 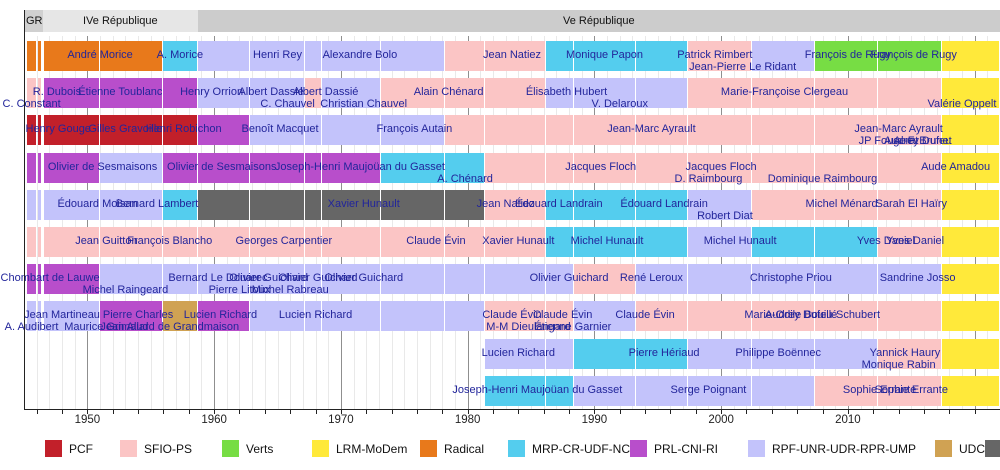 What do you see at coordinates (992, 448) in the screenshot?
I see `legend-item` at bounding box center [992, 448].